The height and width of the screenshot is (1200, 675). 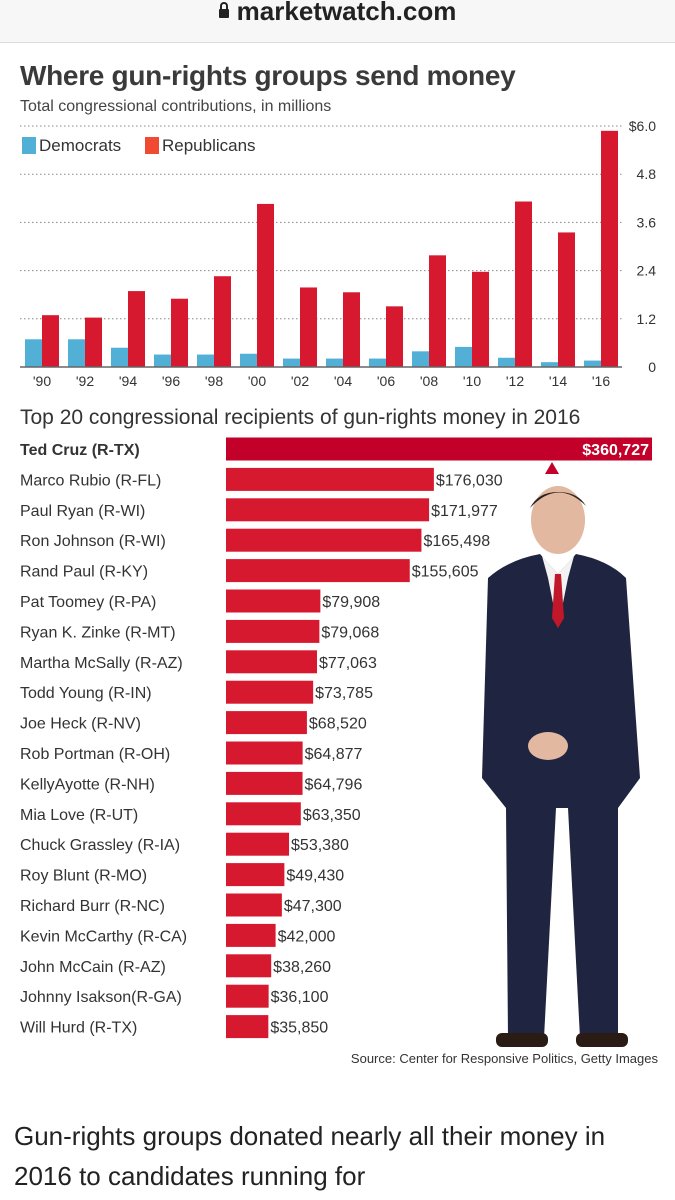 What do you see at coordinates (320, 845) in the screenshot?
I see `value-label: $53,380` at bounding box center [320, 845].